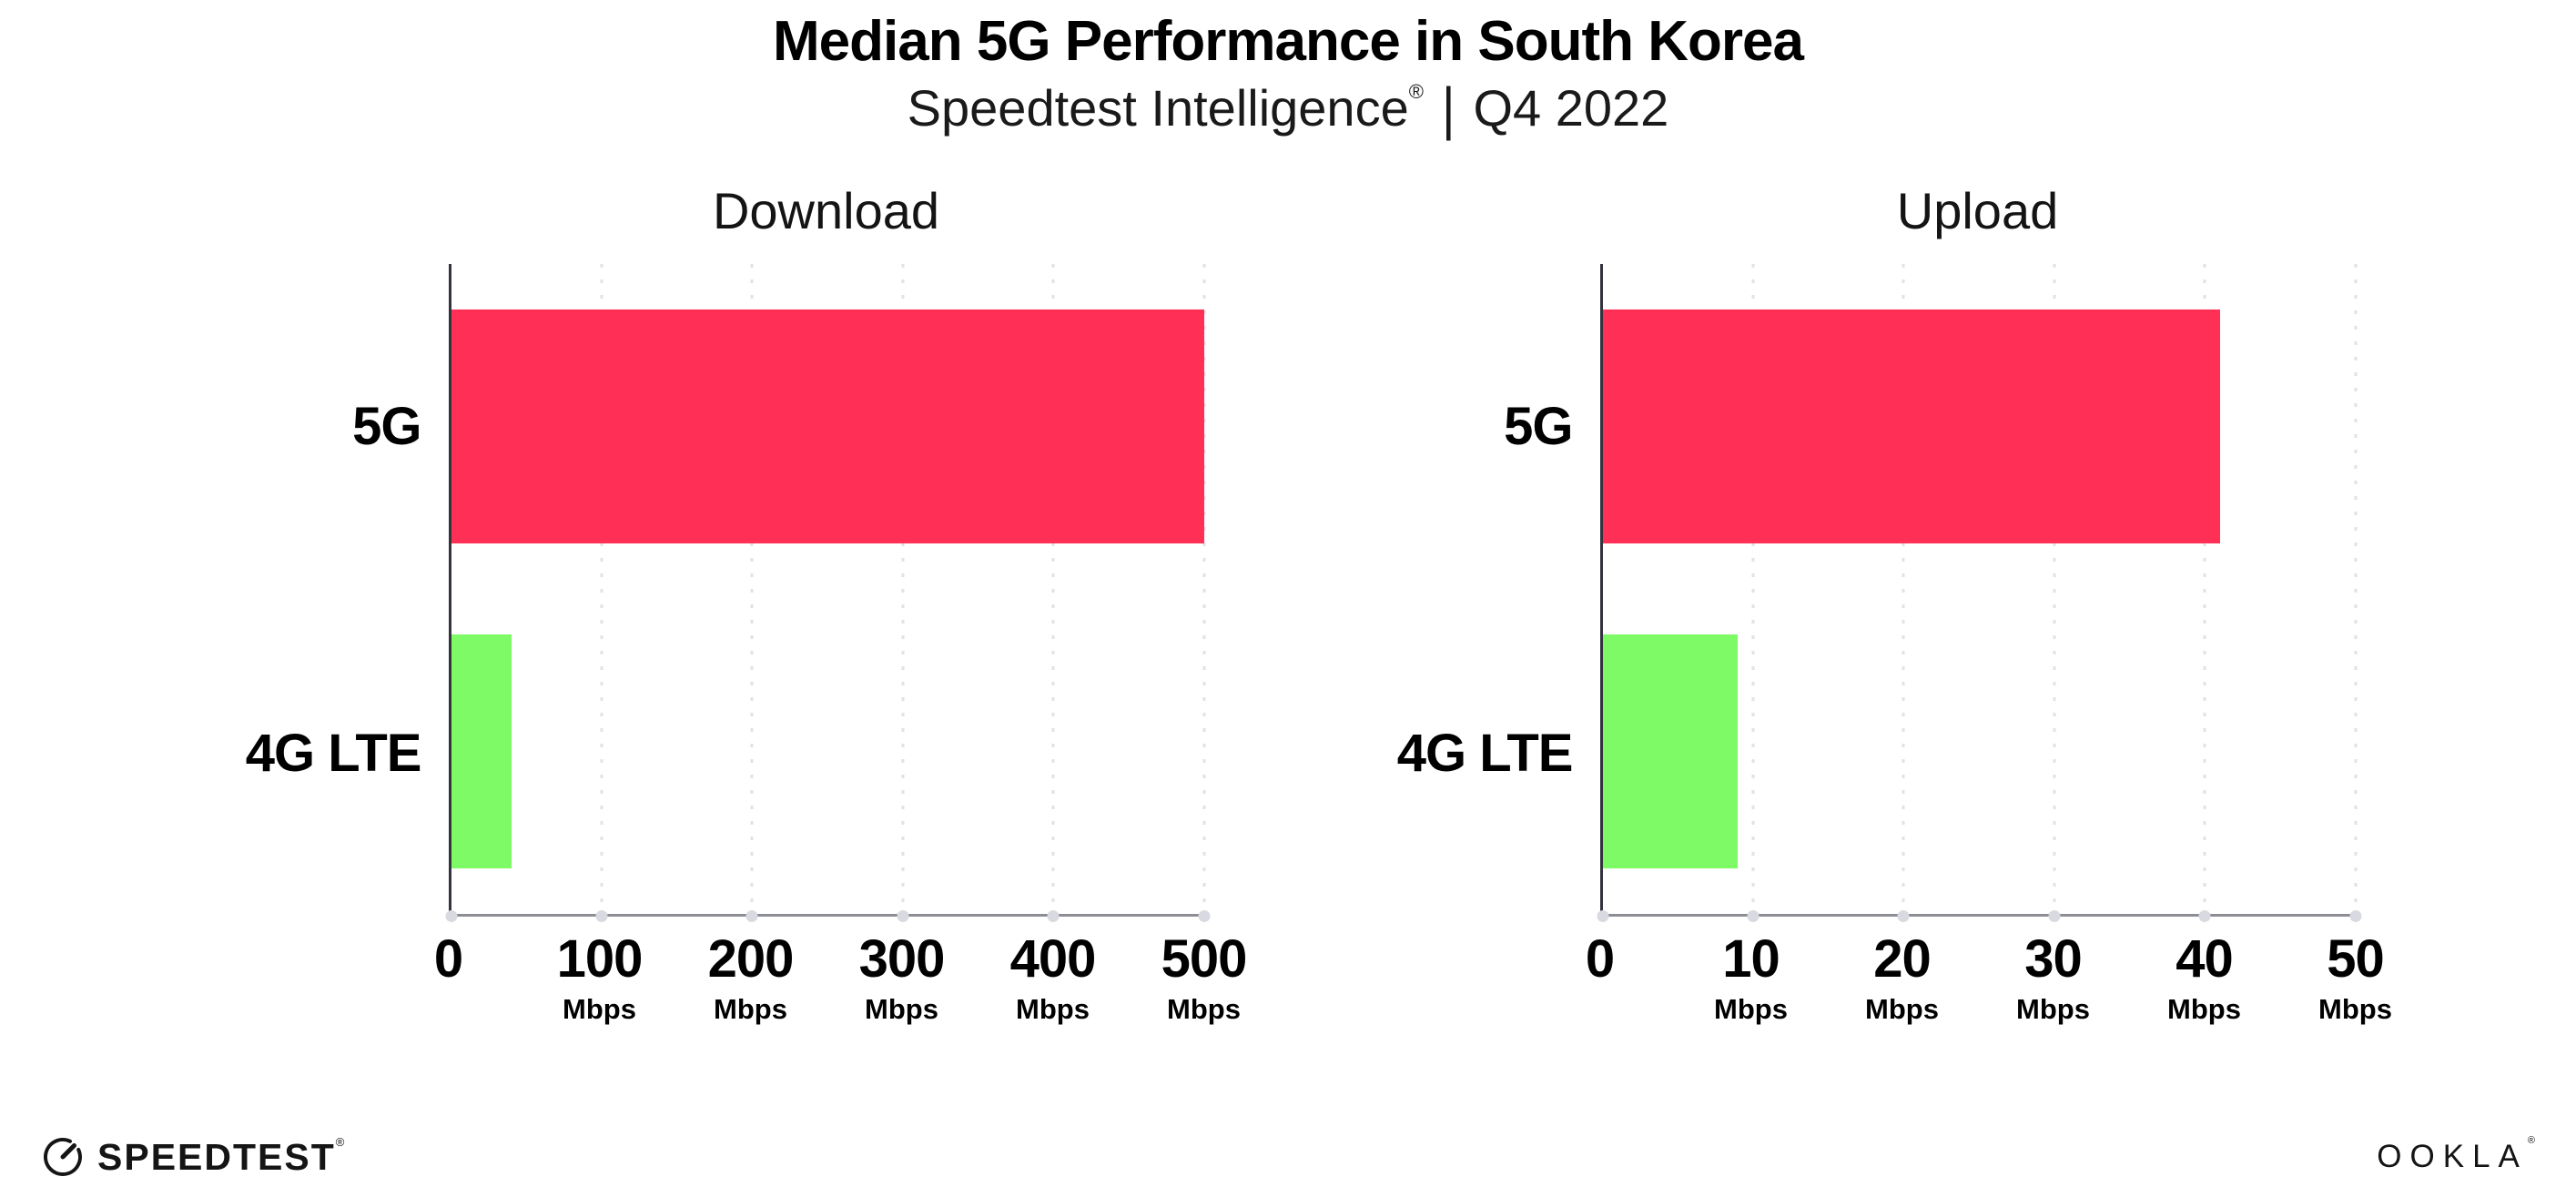  Describe the element at coordinates (1416, 92) in the screenshot. I see `registered-mark: ®` at that location.